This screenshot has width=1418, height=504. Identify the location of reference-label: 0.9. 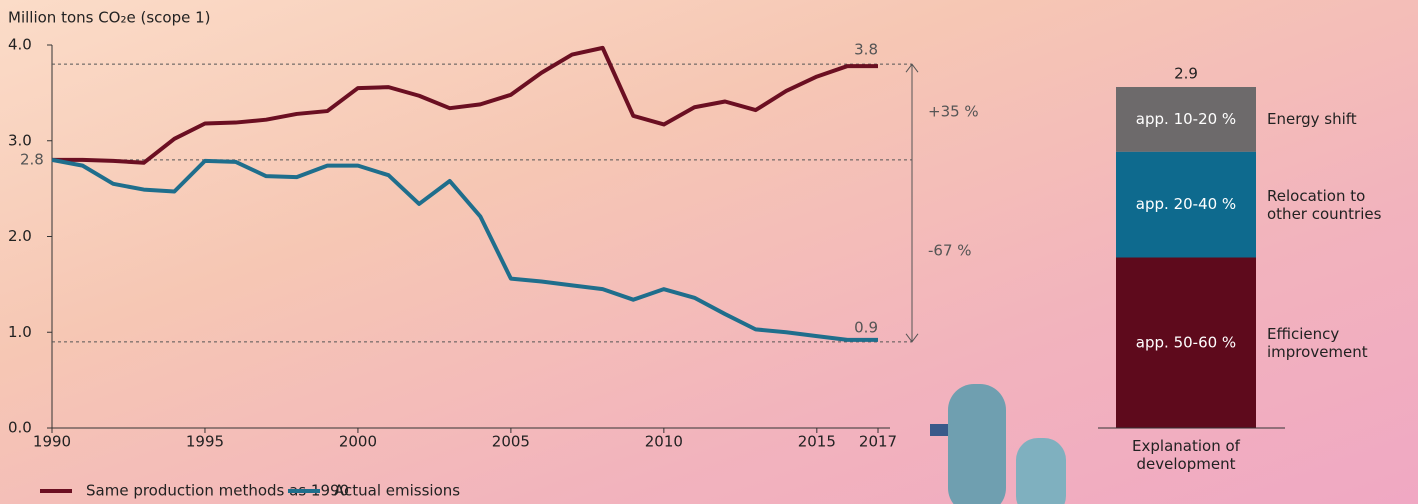
(866, 327).